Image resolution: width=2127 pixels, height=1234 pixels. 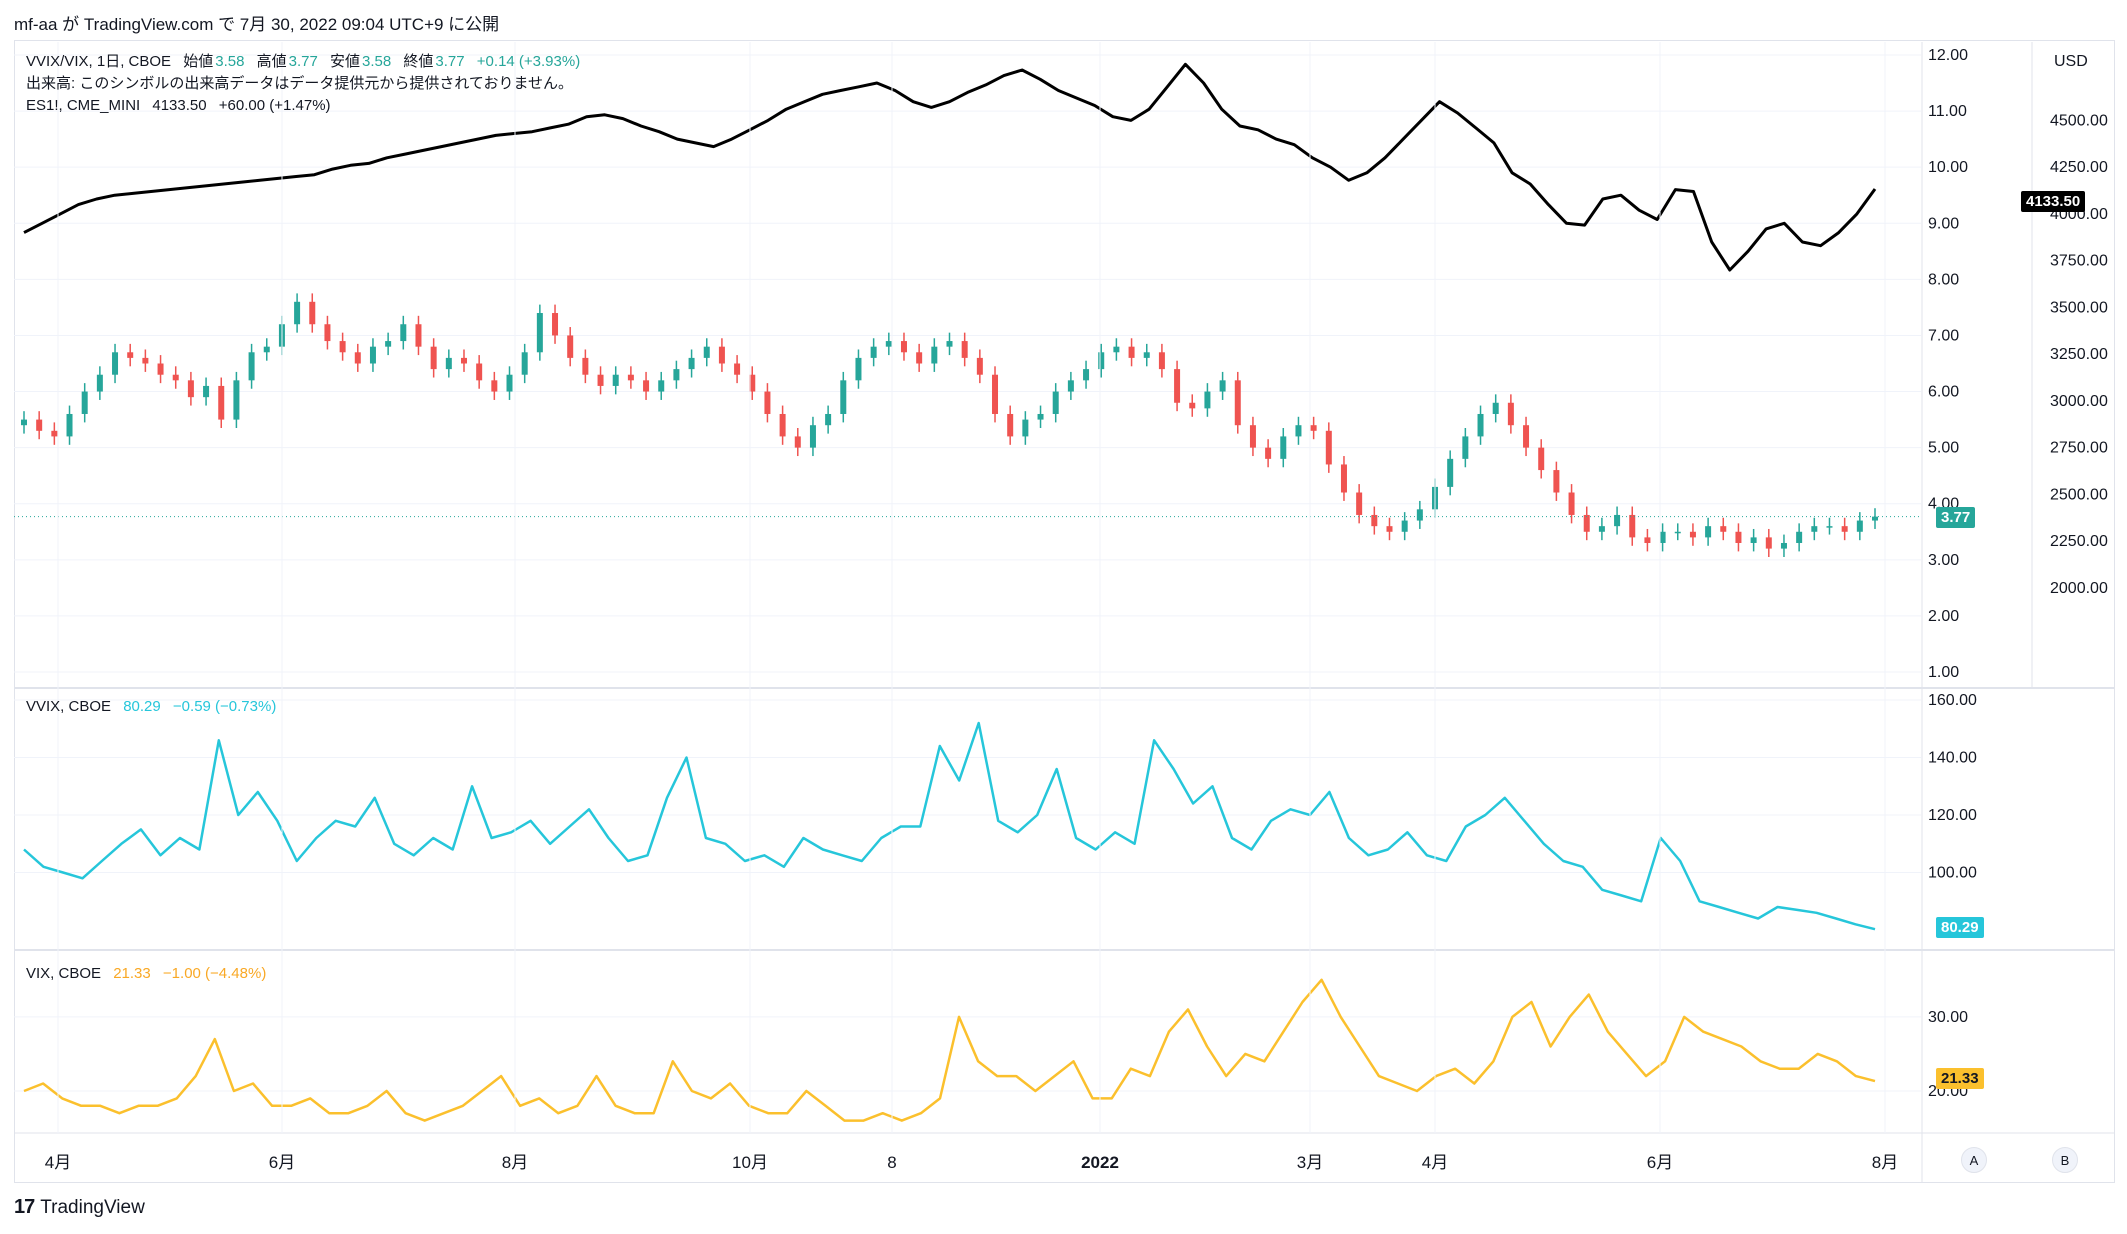 I want to click on time-axis-tick: 10月, so click(x=750, y=1162).